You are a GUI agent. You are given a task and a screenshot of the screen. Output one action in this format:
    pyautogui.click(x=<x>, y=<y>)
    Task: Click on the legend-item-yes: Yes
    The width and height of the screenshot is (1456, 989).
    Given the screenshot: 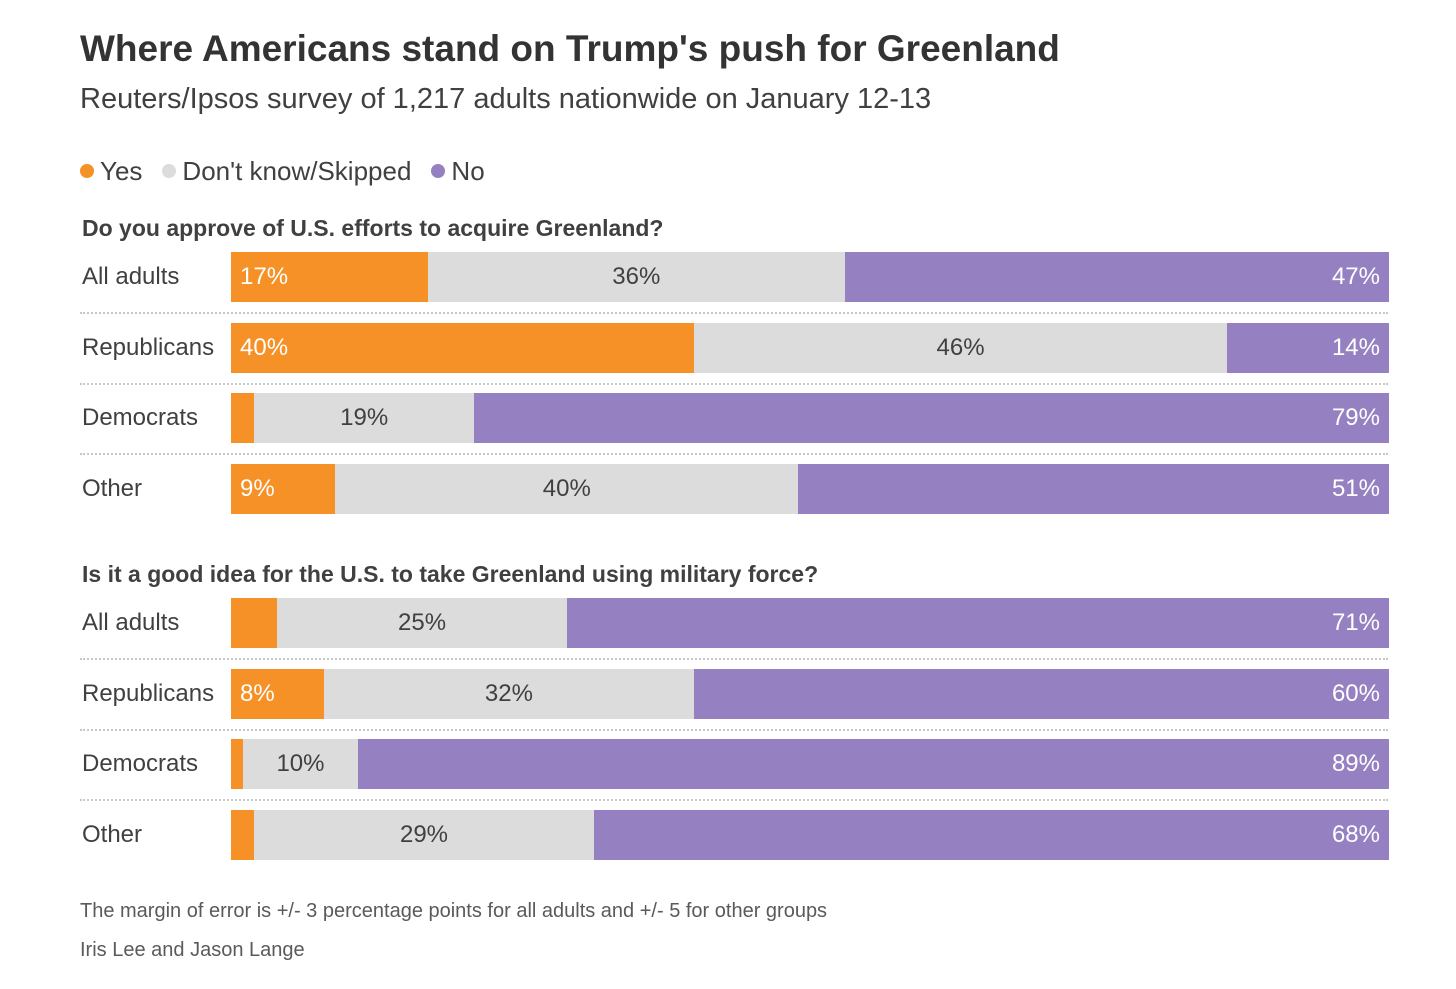 What is the action you would take?
    pyautogui.click(x=111, y=171)
    